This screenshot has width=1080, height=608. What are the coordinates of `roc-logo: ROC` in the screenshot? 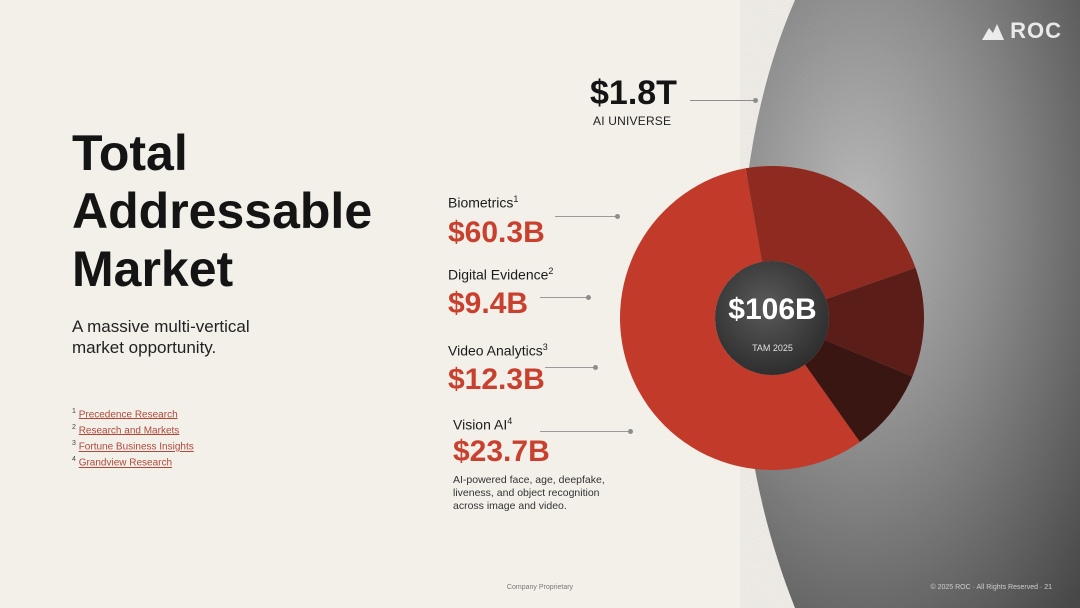 It's located at (1022, 31).